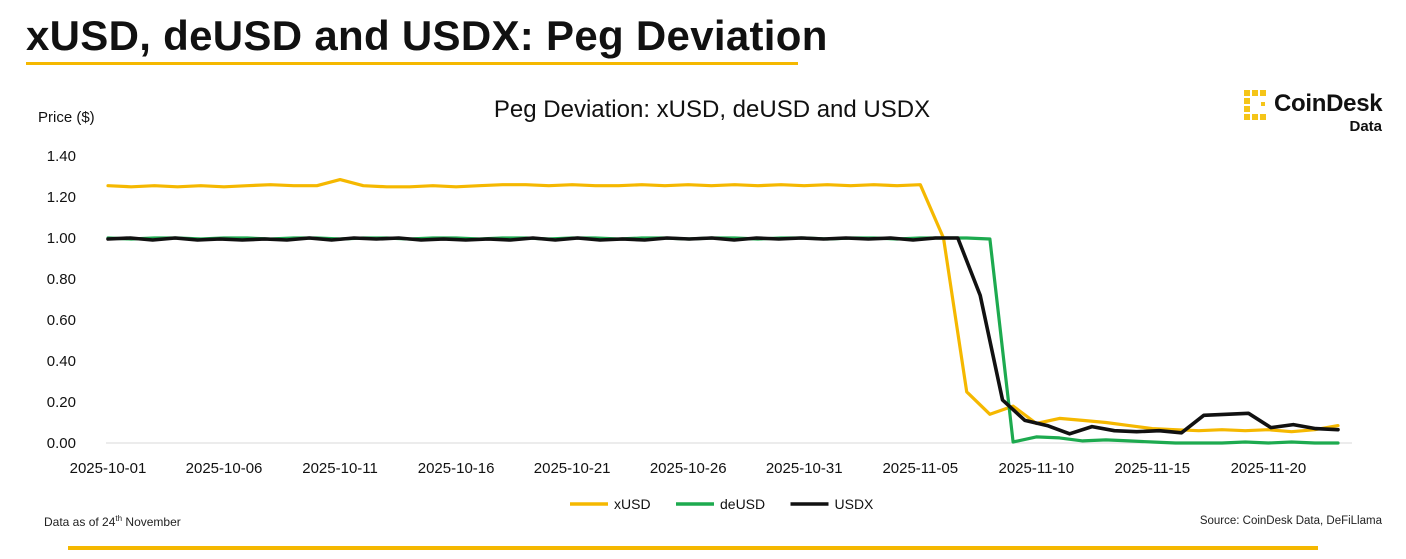 Image resolution: width=1406 pixels, height=559 pixels. What do you see at coordinates (1153, 468) in the screenshot?
I see `x-tick-label: 2025-11-15` at bounding box center [1153, 468].